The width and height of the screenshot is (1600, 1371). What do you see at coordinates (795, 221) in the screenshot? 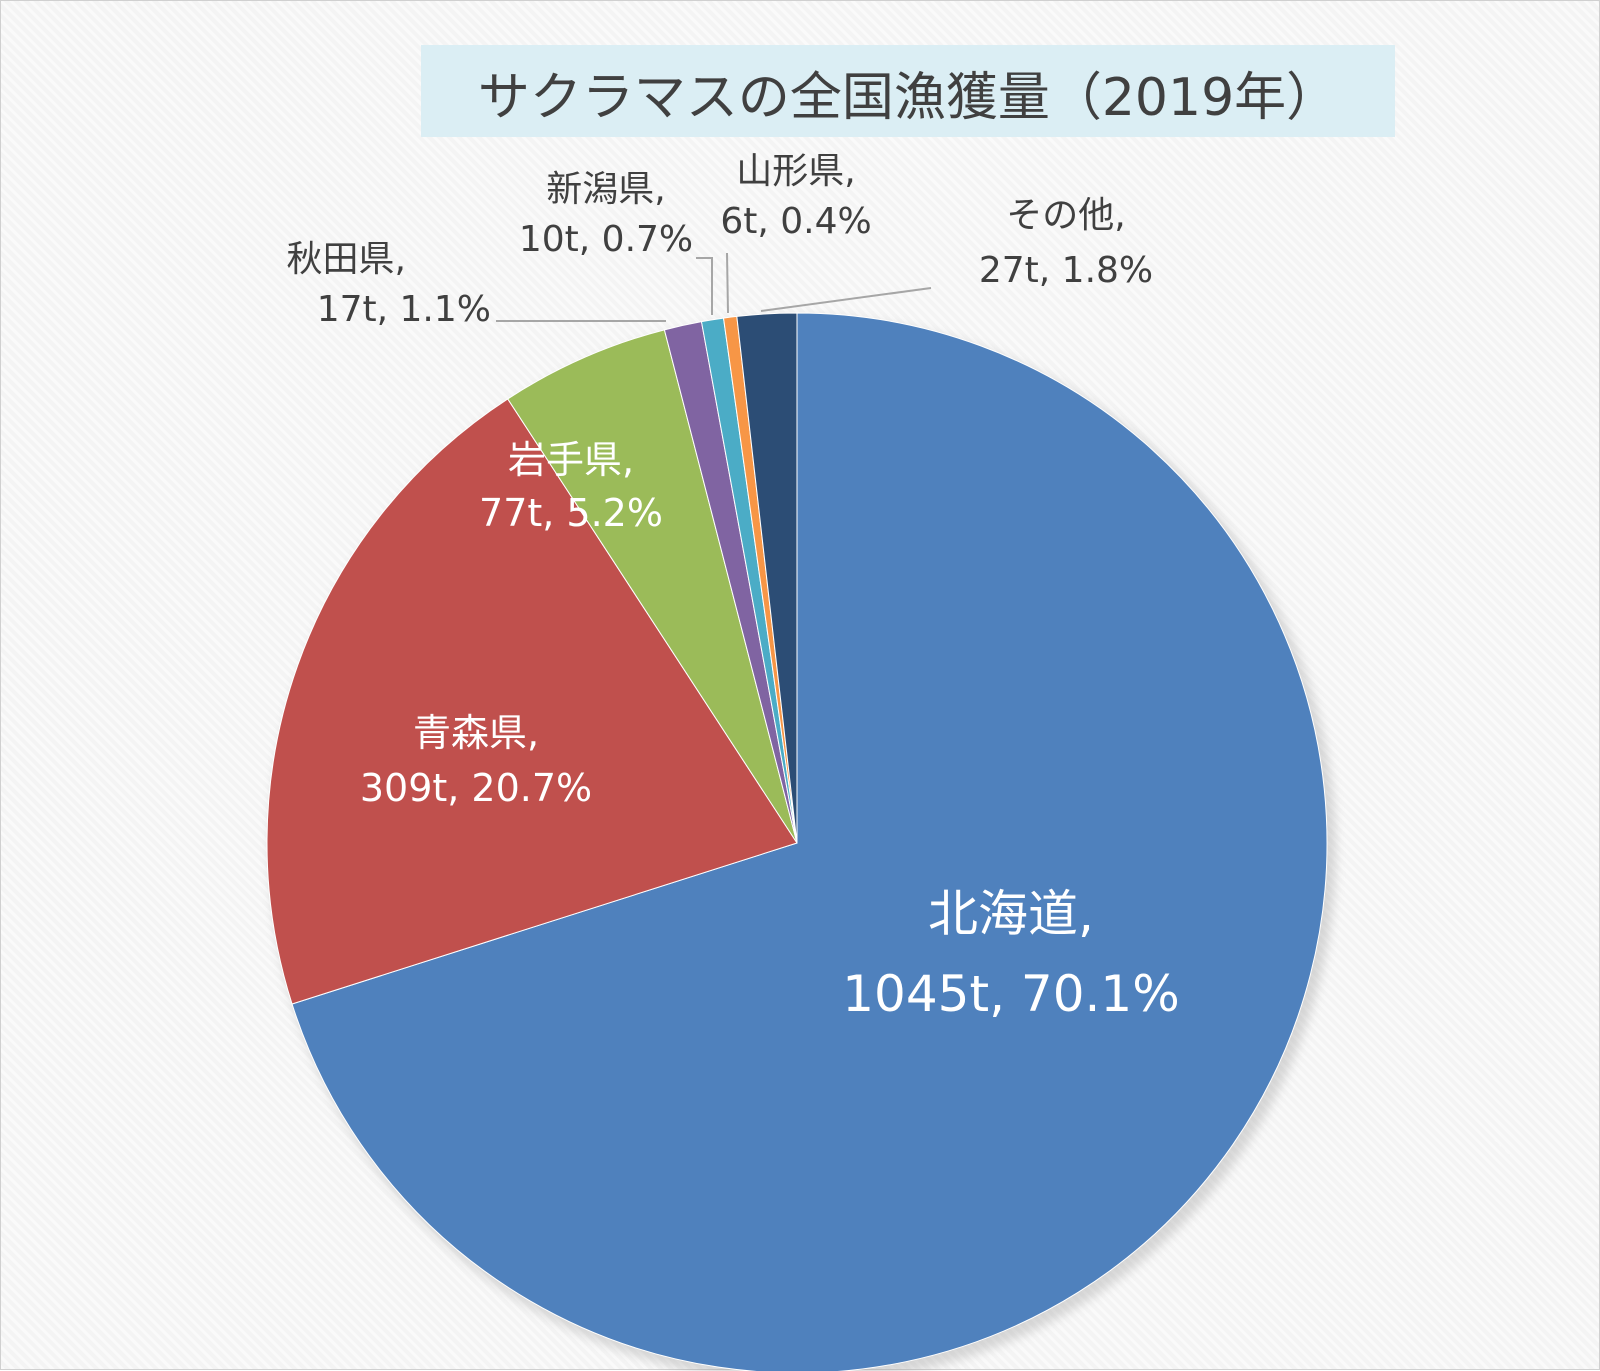
I see `slice-label-value-6: 6t, 0.4%` at bounding box center [795, 221].